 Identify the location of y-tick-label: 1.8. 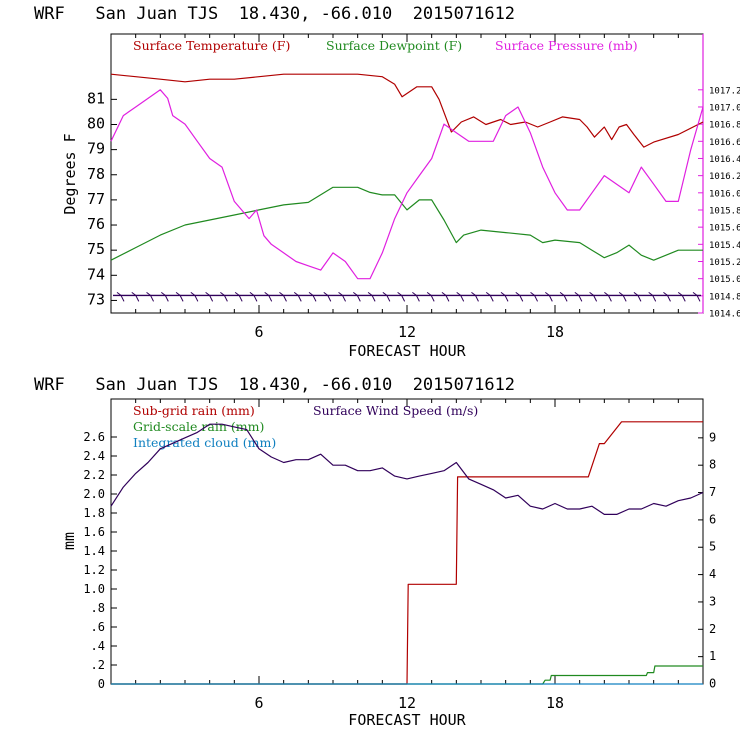
(94, 513).